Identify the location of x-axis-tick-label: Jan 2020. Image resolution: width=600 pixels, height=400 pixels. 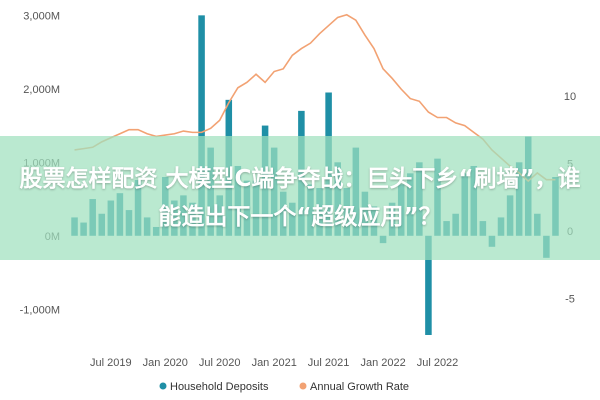
(165, 363).